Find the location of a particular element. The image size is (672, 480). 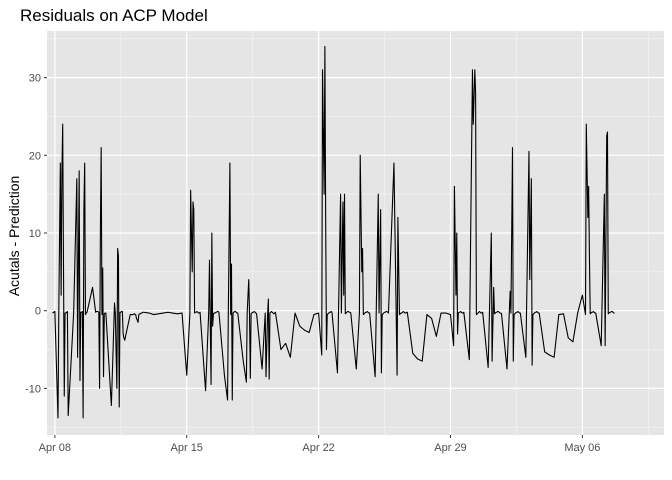

x-tick-label: Apr 22 is located at coordinates (318, 448).